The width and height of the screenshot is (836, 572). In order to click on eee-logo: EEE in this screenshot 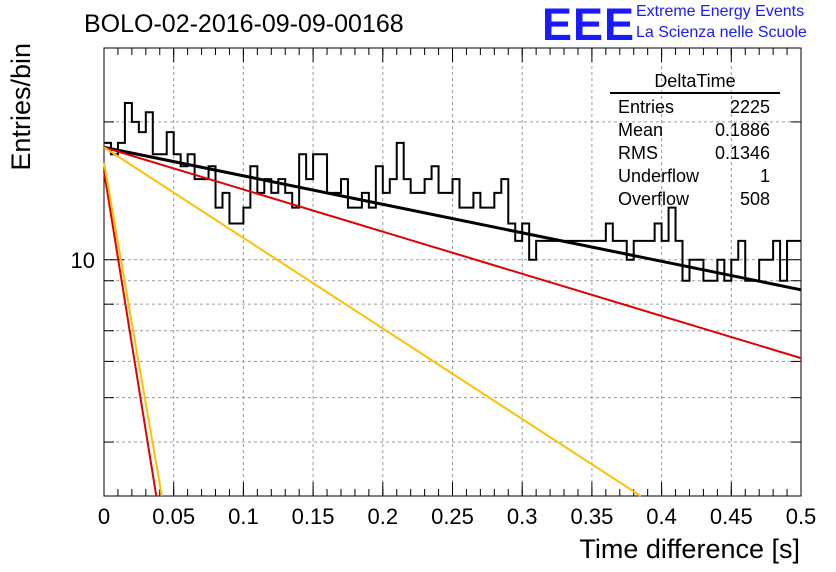, I will do `click(589, 25)`.